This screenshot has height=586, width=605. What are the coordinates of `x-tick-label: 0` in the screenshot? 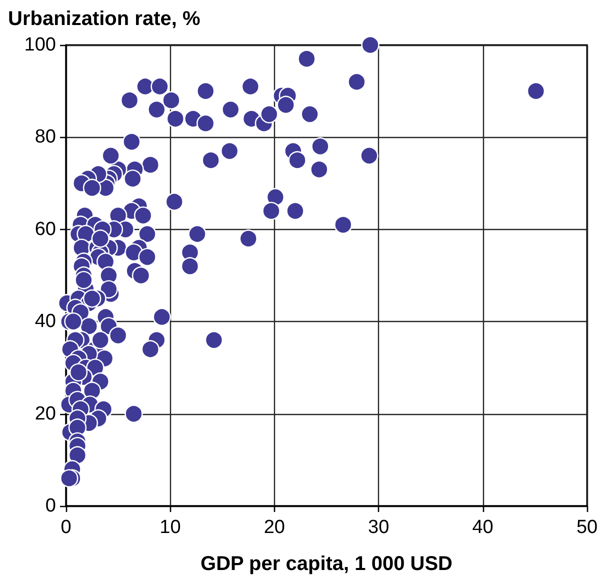 It's located at (66, 527).